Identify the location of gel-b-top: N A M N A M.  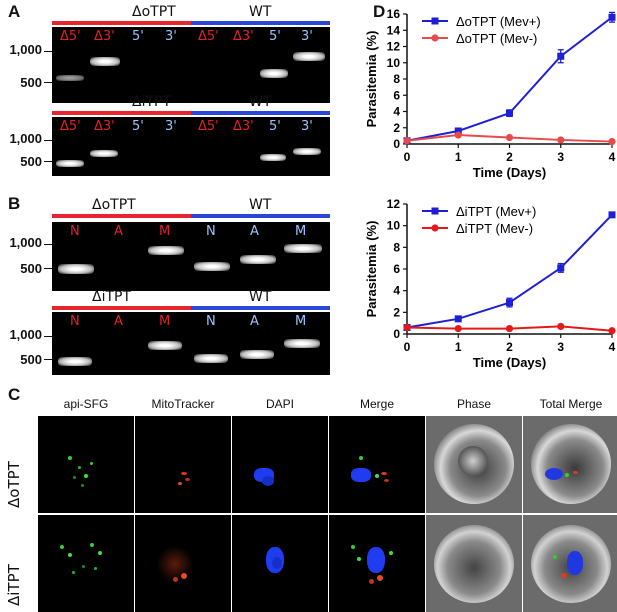
(191, 256).